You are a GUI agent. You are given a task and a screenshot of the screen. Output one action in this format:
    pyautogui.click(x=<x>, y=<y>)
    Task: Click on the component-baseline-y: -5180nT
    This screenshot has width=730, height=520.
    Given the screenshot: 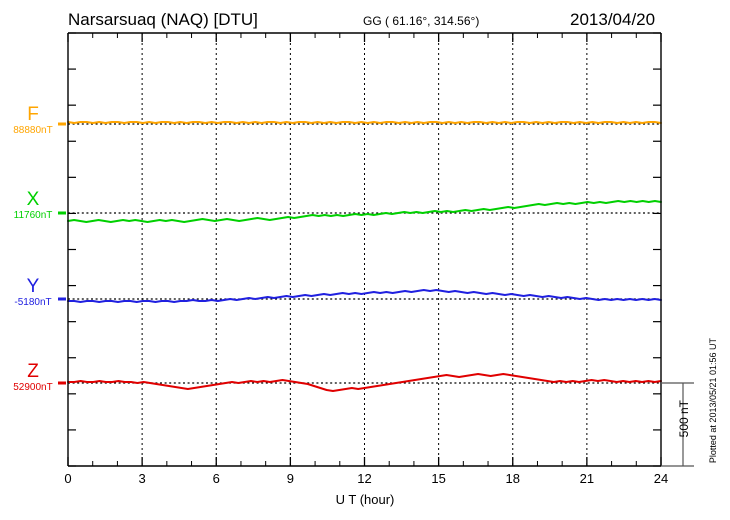 What is the action you would take?
    pyautogui.click(x=33, y=302)
    